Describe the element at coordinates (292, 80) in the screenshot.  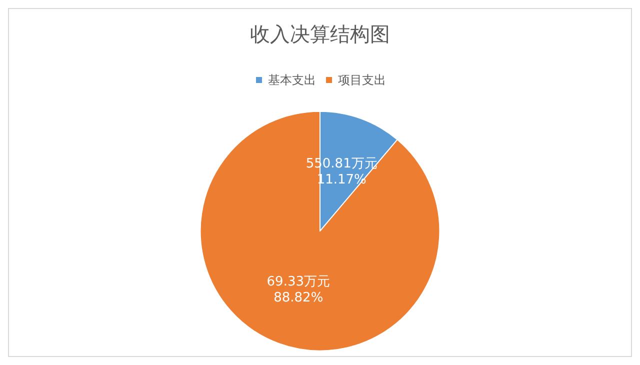
I see `legend-label: 基本支出` at that location.